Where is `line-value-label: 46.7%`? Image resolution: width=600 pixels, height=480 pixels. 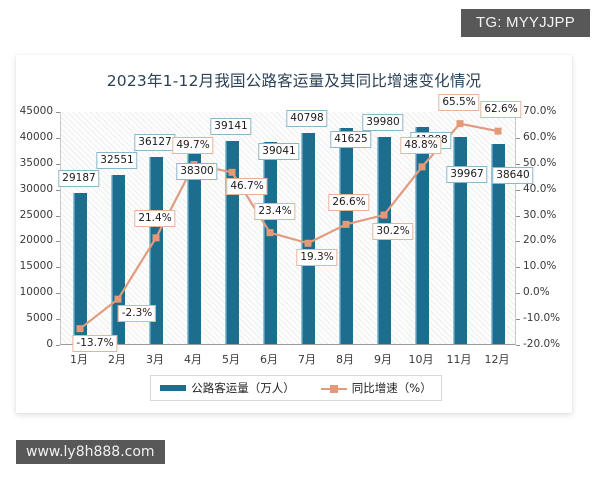 line-value-label: 46.7% is located at coordinates (247, 187).